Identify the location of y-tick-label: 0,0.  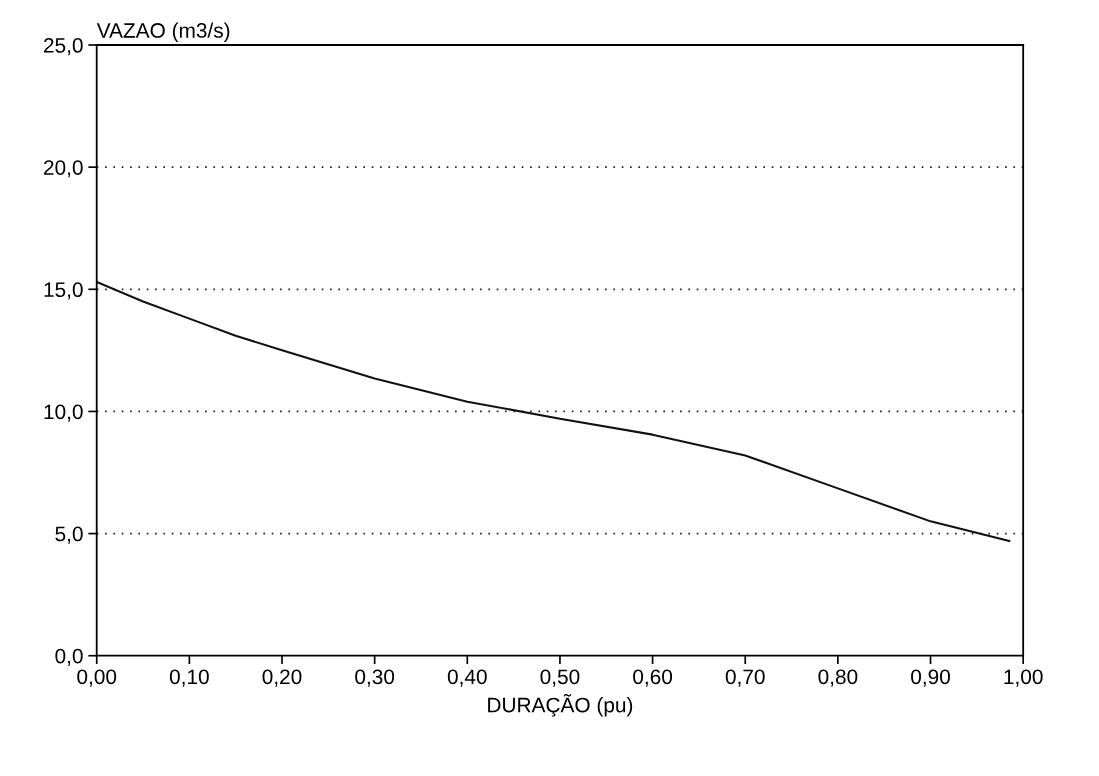
(69, 657).